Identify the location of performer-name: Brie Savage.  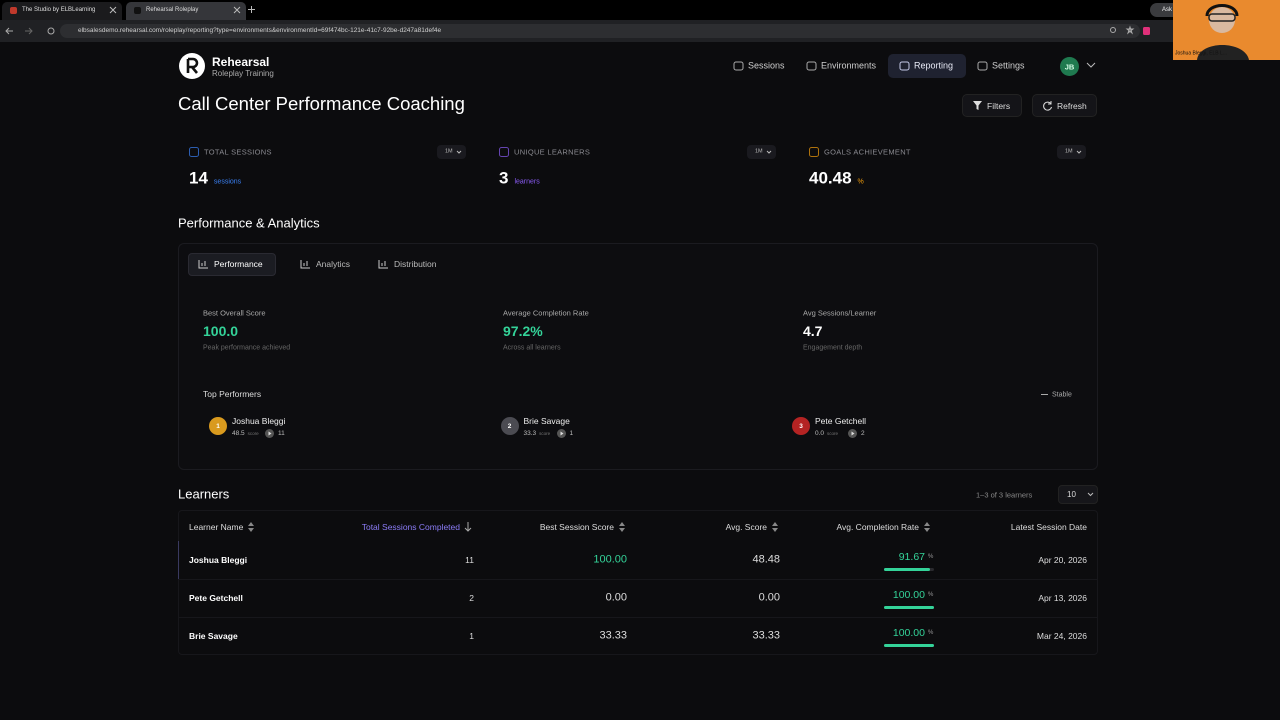
(546, 420).